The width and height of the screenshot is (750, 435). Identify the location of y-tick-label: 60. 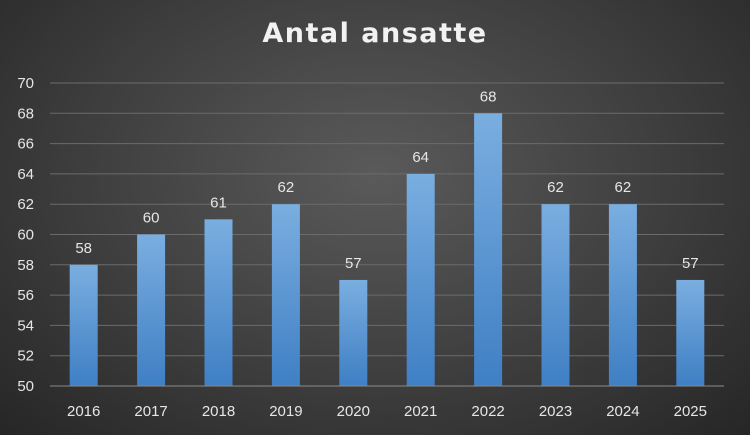
(25, 235).